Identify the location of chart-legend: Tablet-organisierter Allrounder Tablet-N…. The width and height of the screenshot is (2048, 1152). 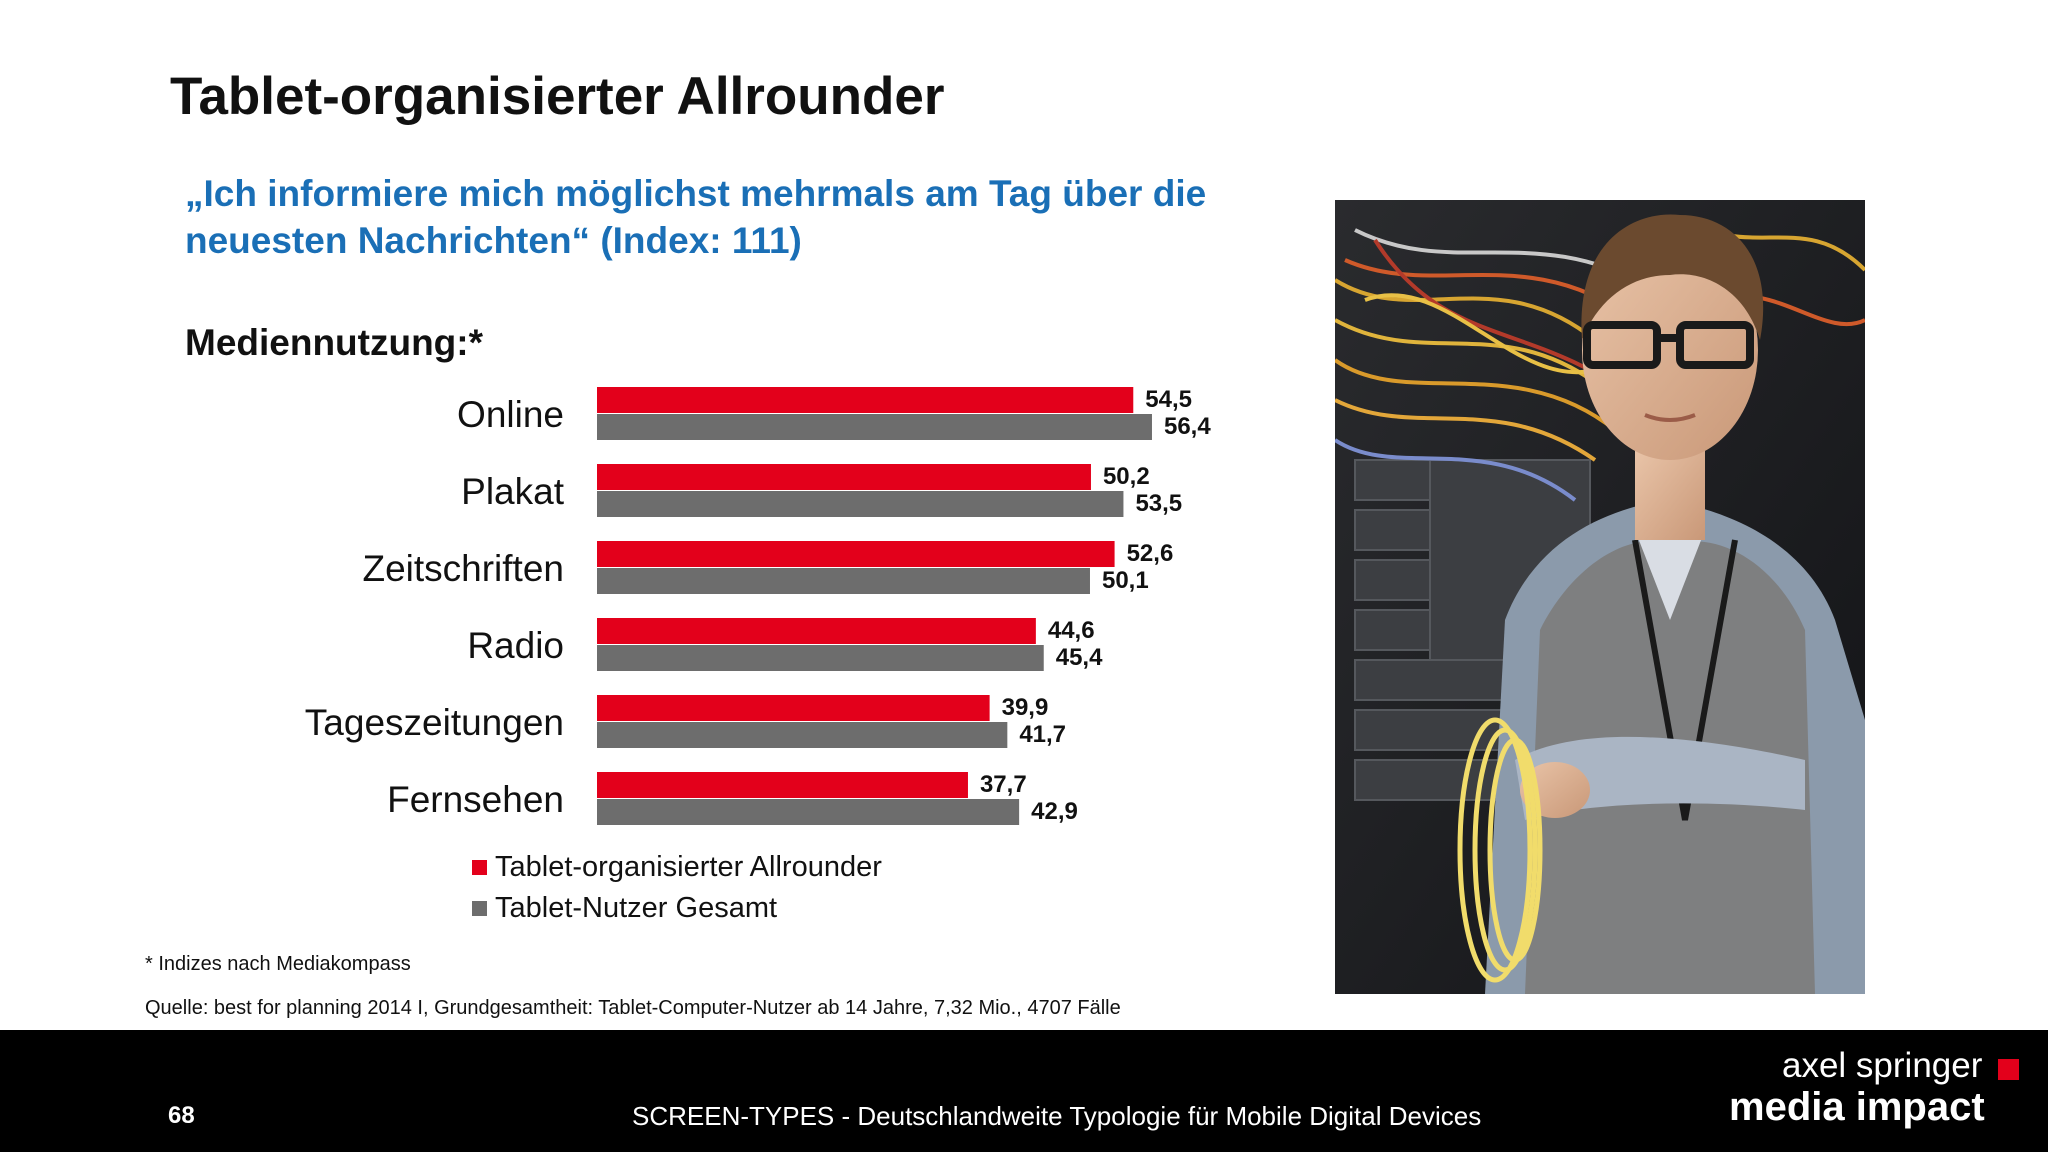
(677, 888).